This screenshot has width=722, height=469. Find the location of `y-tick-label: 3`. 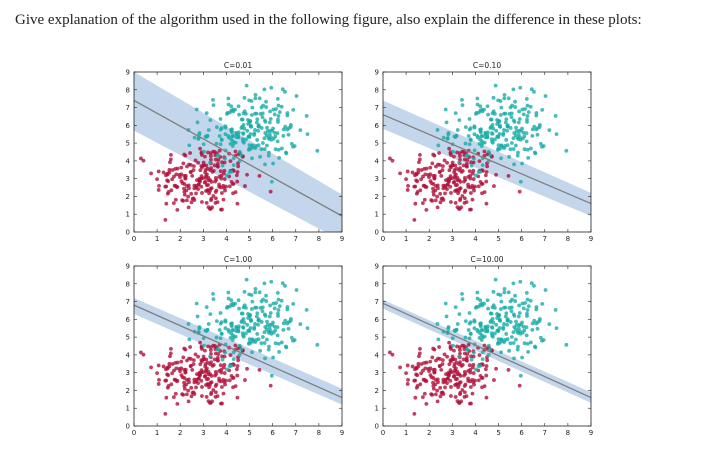

y-tick-label: 3 is located at coordinates (128, 179).